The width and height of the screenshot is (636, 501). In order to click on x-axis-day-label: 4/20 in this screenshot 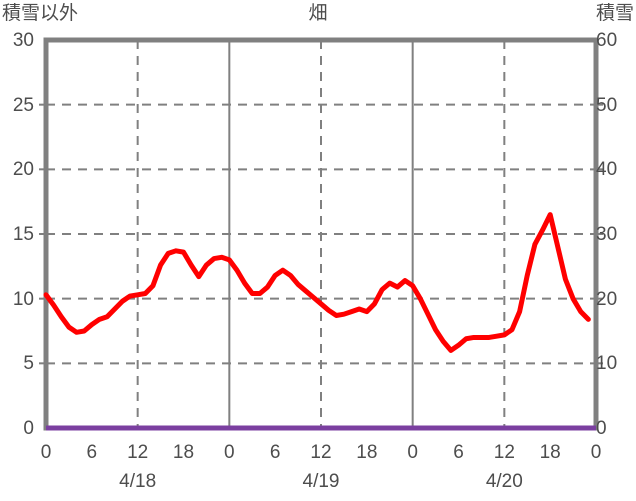, I will do `click(504, 481)`.